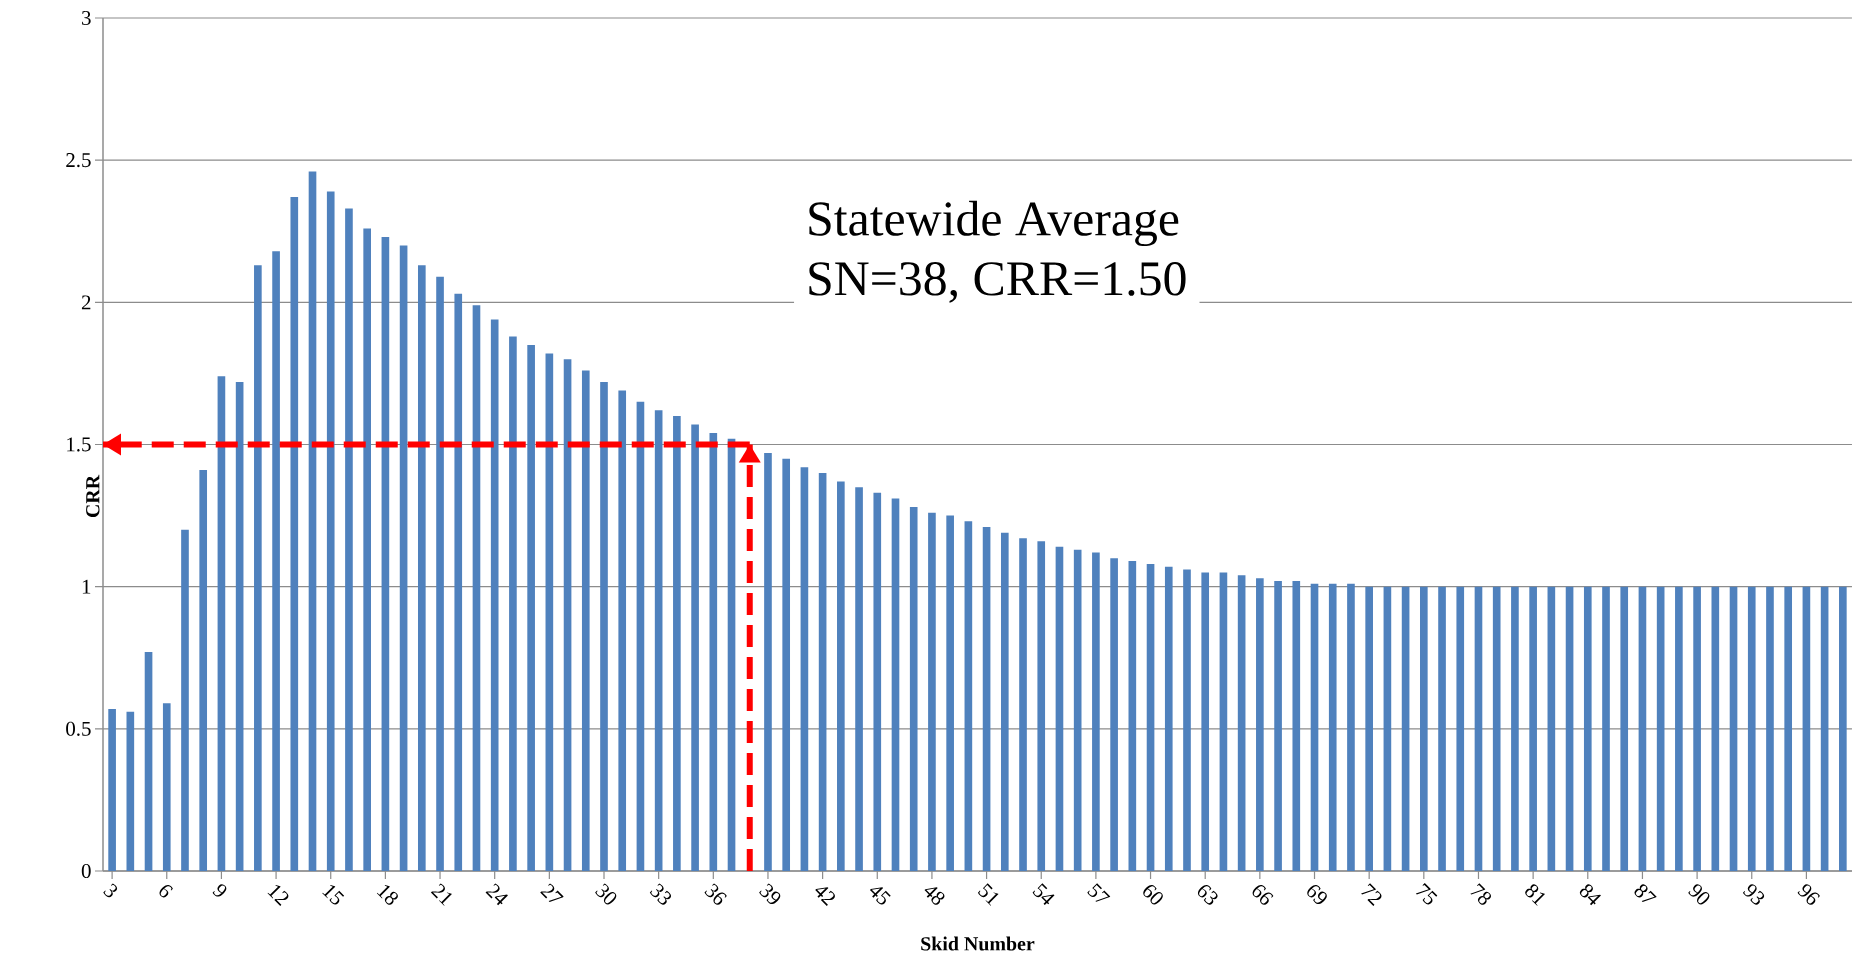 Image resolution: width=1865 pixels, height=965 pixels. What do you see at coordinates (988, 894) in the screenshot?
I see `x-tick-label: 51` at bounding box center [988, 894].